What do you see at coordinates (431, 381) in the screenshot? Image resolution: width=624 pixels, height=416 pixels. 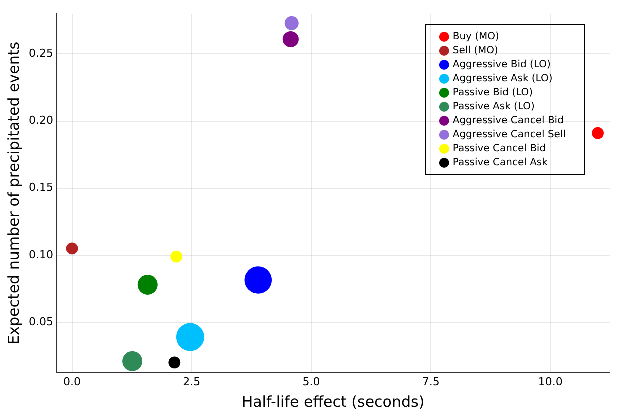 I see `x-tick-label: 7.5` at bounding box center [431, 381].